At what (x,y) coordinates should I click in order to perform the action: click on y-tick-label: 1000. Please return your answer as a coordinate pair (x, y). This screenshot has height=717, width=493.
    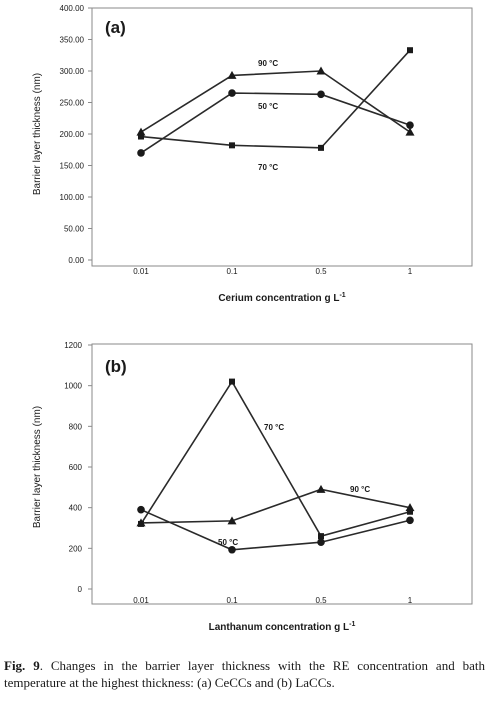
    Looking at the image, I should click on (73, 386).